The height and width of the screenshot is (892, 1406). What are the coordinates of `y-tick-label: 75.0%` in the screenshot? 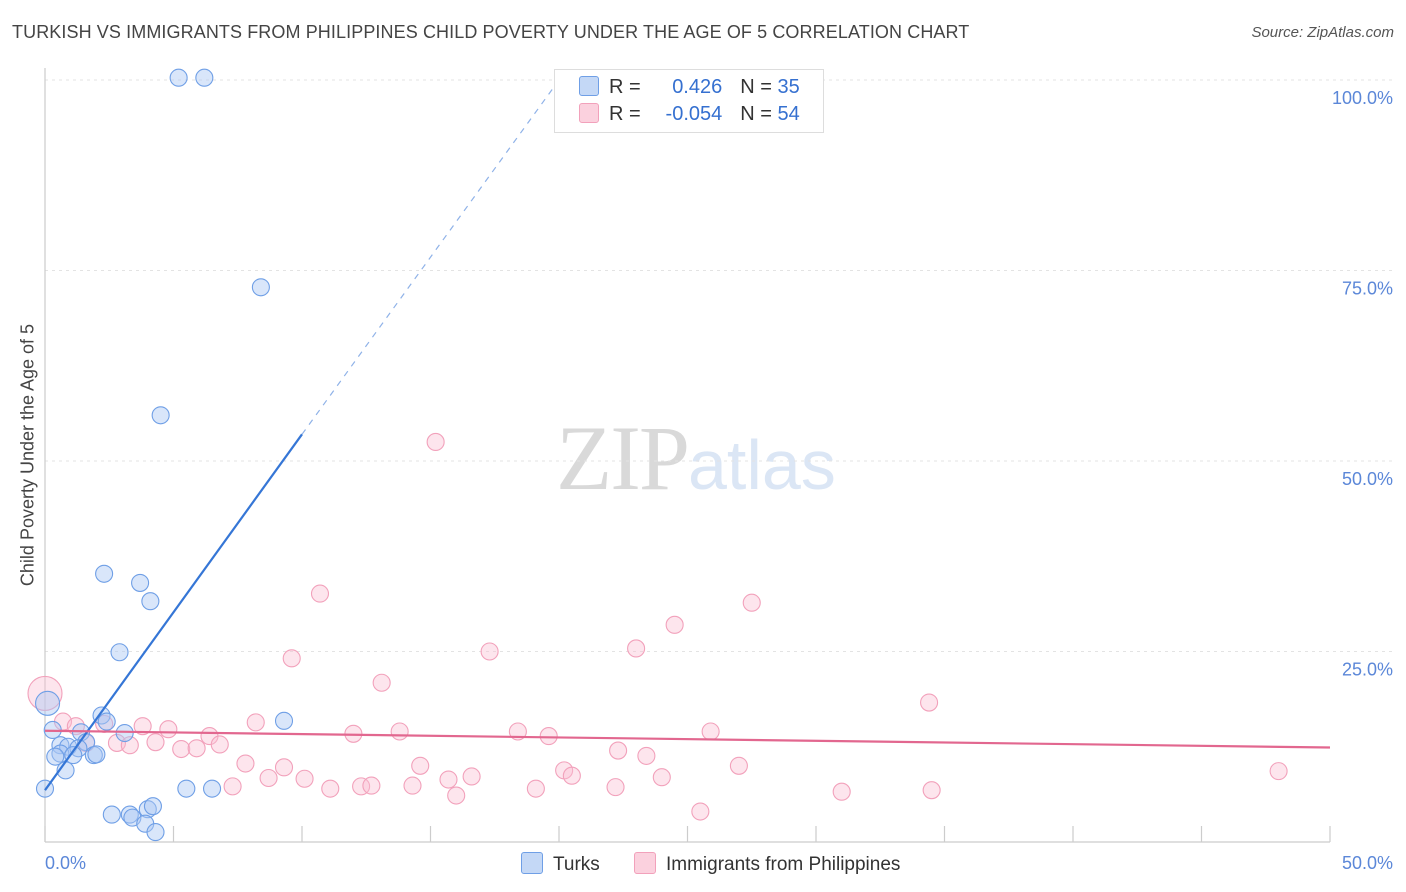 It's located at (1367, 289).